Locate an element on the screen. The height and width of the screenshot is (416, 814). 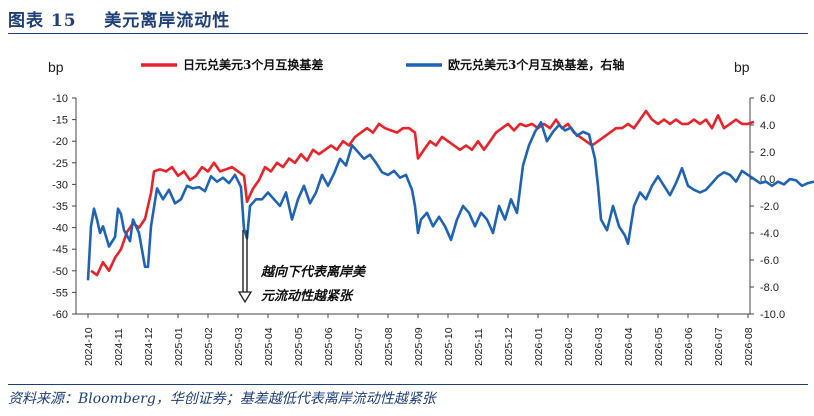
annotation-text-line1: 越向下代表离岸美 is located at coordinates (313, 272).